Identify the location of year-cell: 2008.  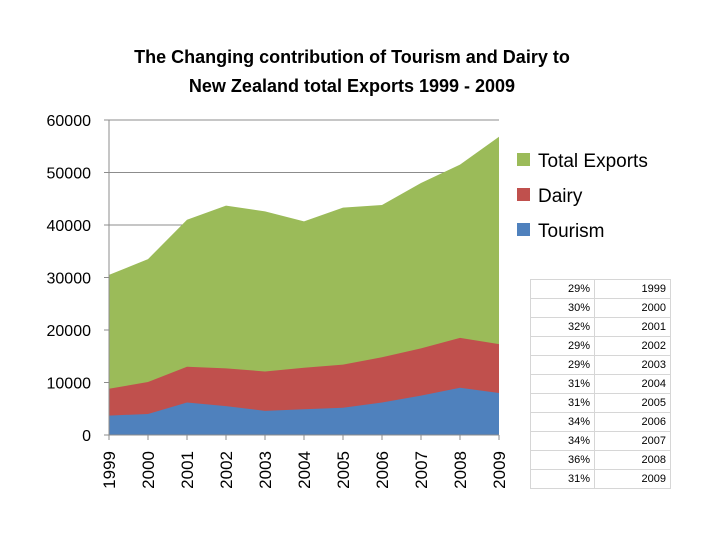
(632, 460).